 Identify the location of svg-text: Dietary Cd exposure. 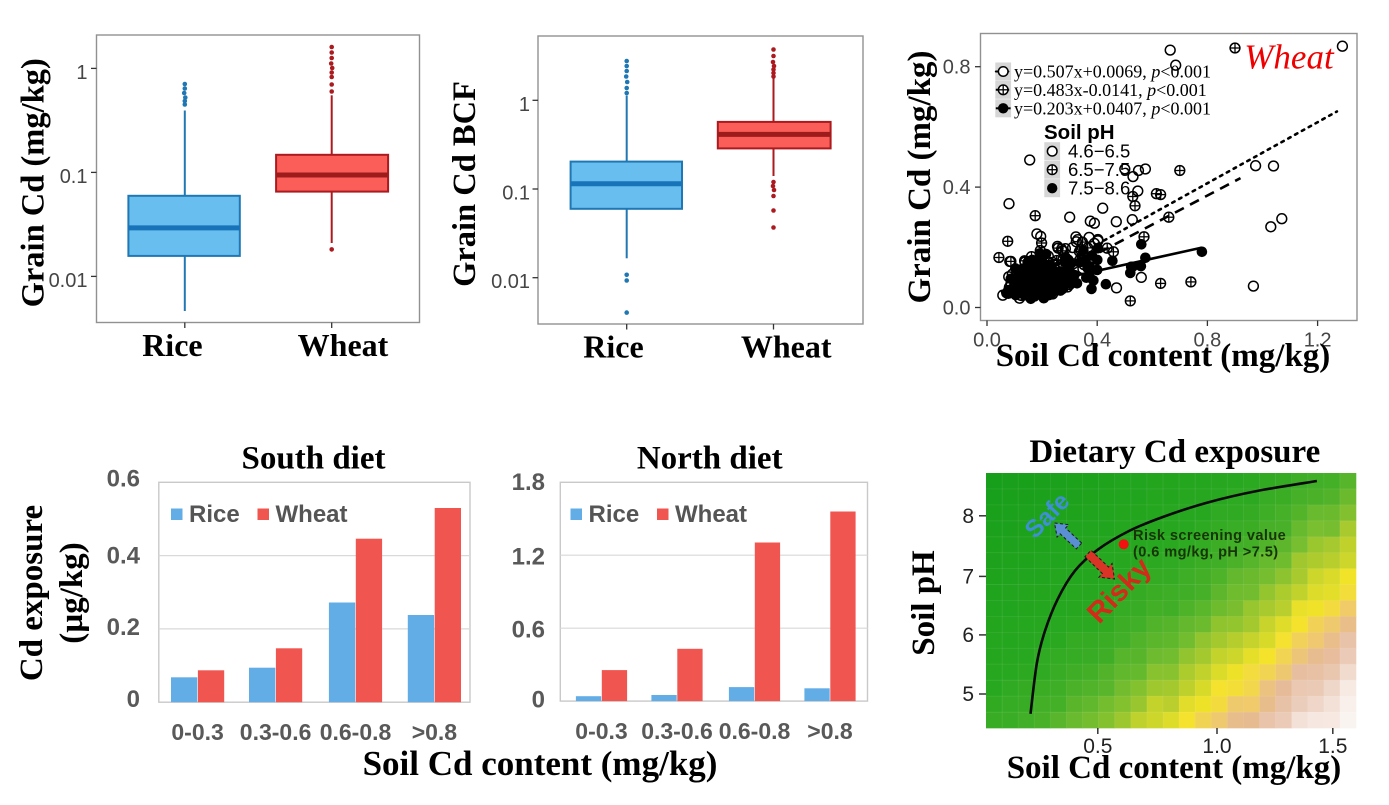
(1174, 452).